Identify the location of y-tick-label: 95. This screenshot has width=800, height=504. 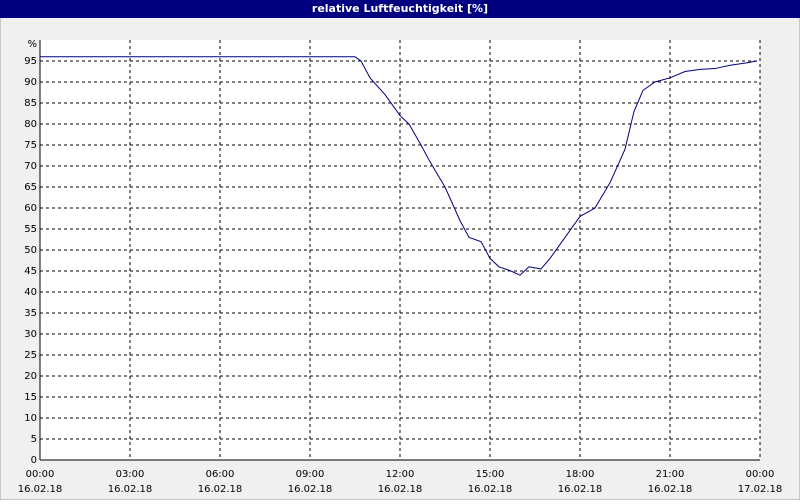
(30, 61).